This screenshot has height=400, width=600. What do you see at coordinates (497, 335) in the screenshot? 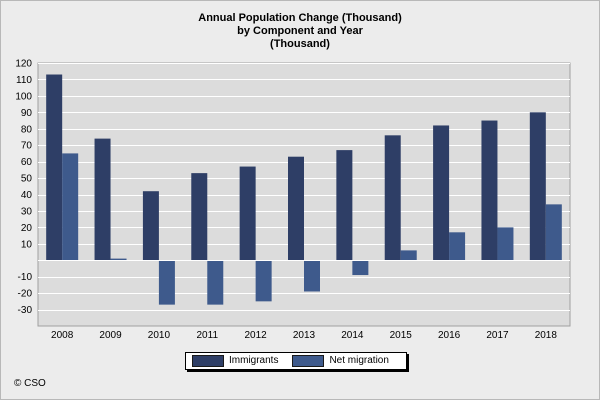
I see `x-tick-label: 2017` at bounding box center [497, 335].